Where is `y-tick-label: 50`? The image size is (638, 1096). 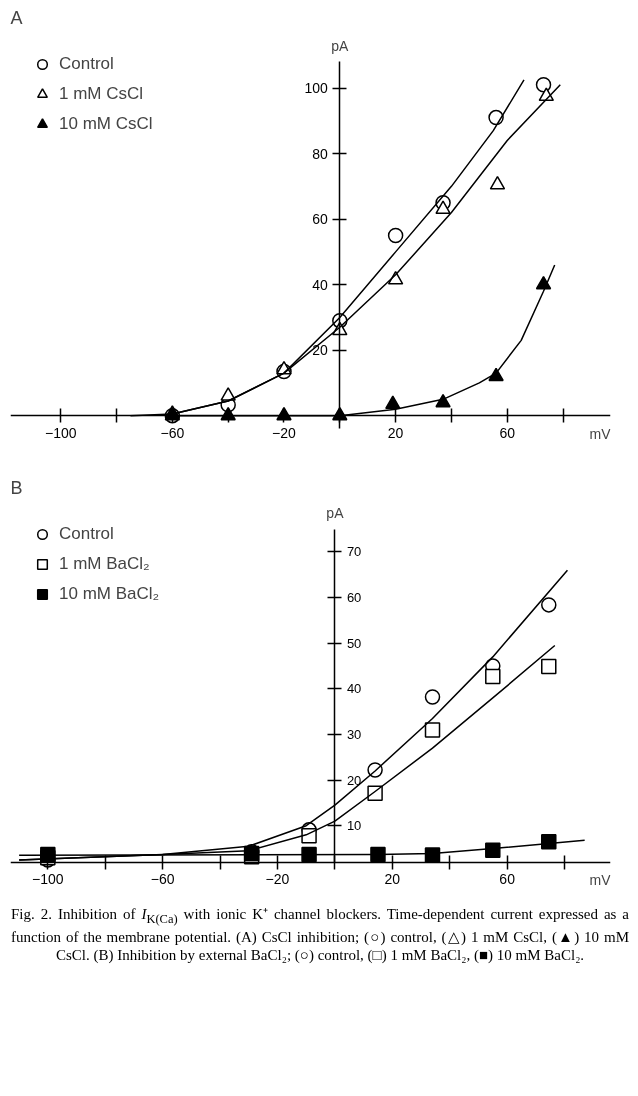
y-tick-label: 50 is located at coordinates (354, 643).